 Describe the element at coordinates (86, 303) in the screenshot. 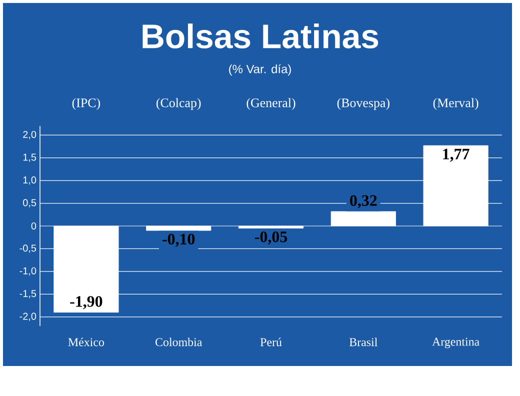

I see `data-label: -1,90` at that location.